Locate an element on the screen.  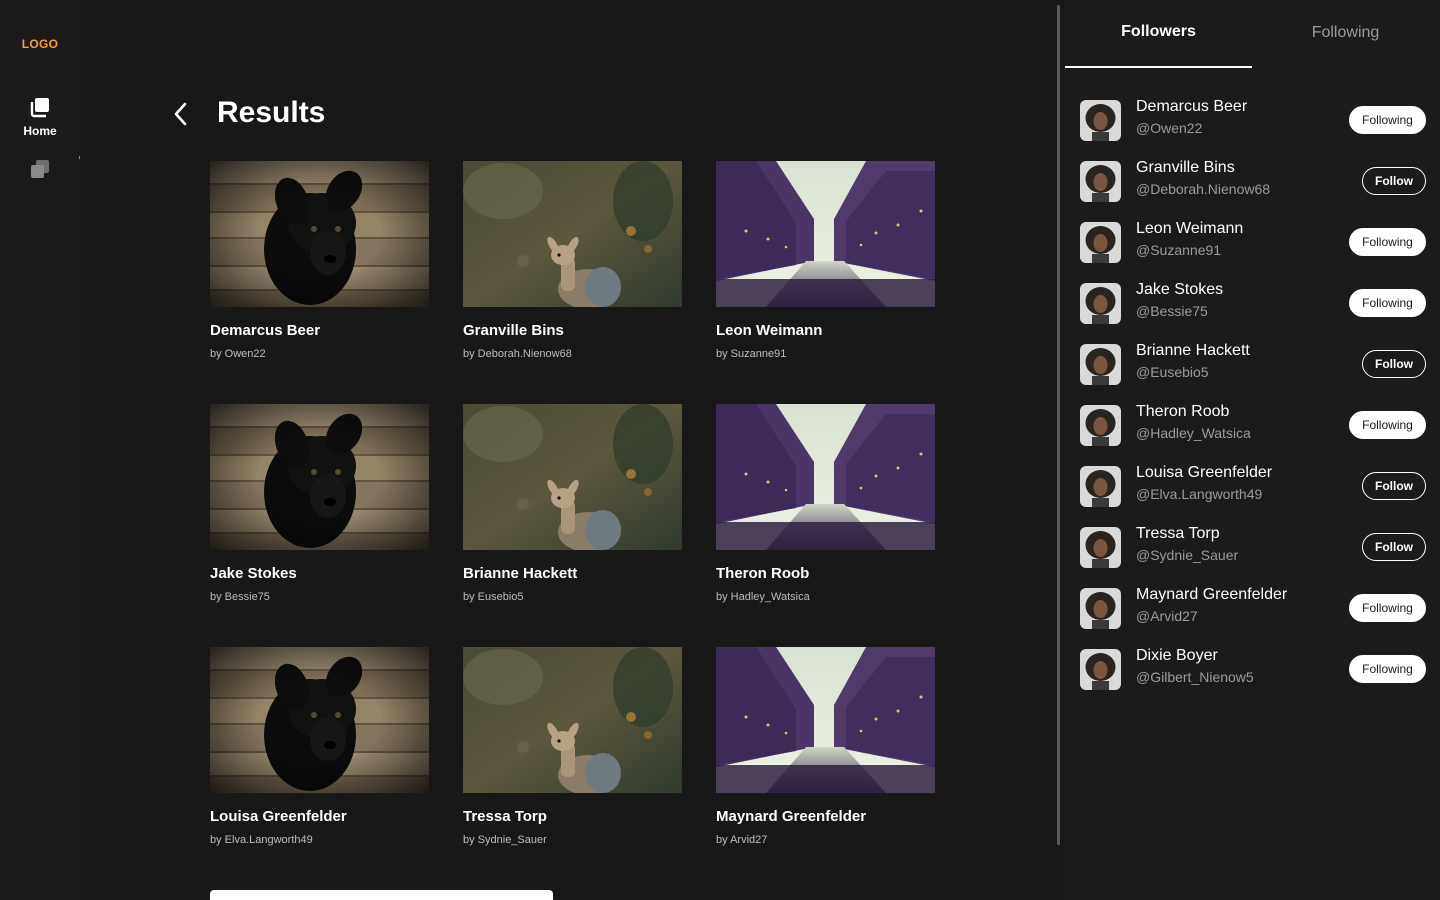
follower-name: Granville Bins is located at coordinates (1185, 167).